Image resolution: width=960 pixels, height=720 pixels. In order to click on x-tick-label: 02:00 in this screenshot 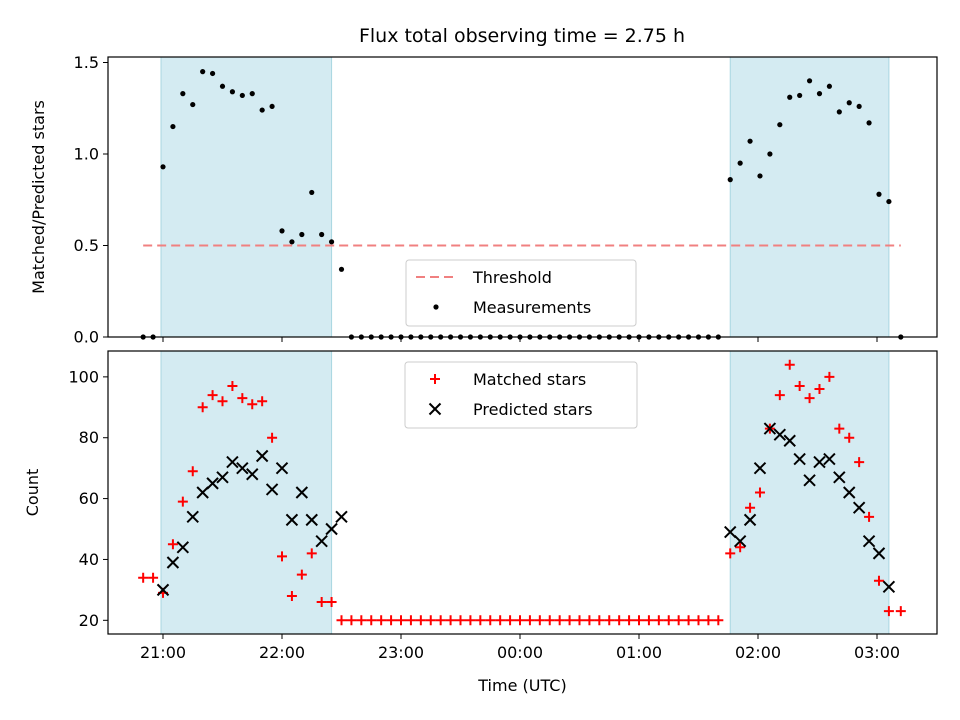, I will do `click(758, 652)`.